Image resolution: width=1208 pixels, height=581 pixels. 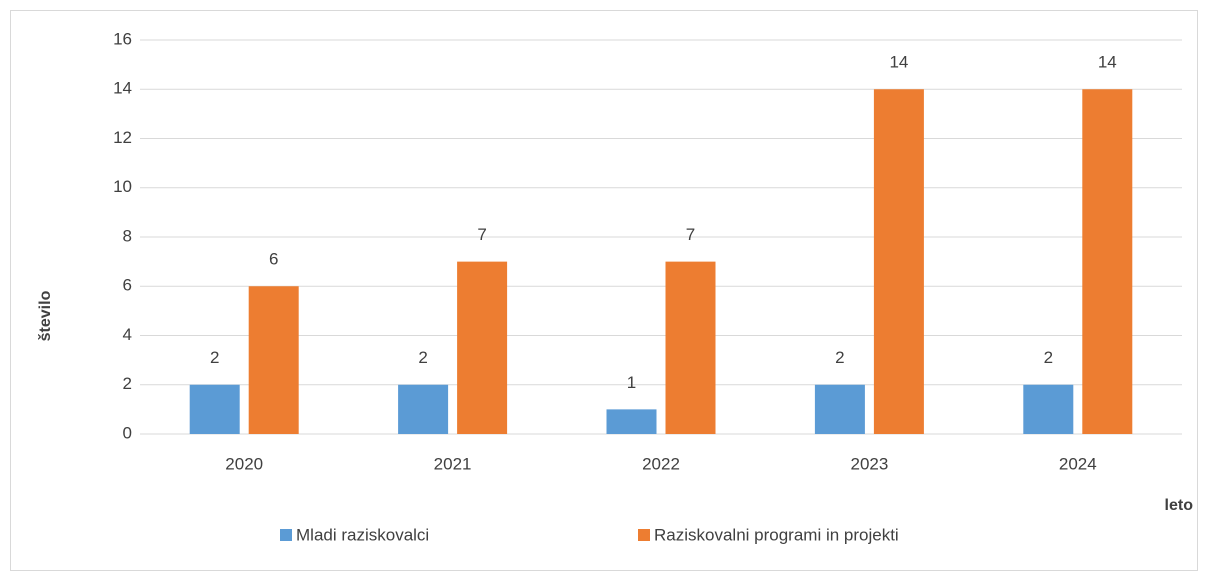 What do you see at coordinates (122, 38) in the screenshot?
I see `y-tick-label: 16` at bounding box center [122, 38].